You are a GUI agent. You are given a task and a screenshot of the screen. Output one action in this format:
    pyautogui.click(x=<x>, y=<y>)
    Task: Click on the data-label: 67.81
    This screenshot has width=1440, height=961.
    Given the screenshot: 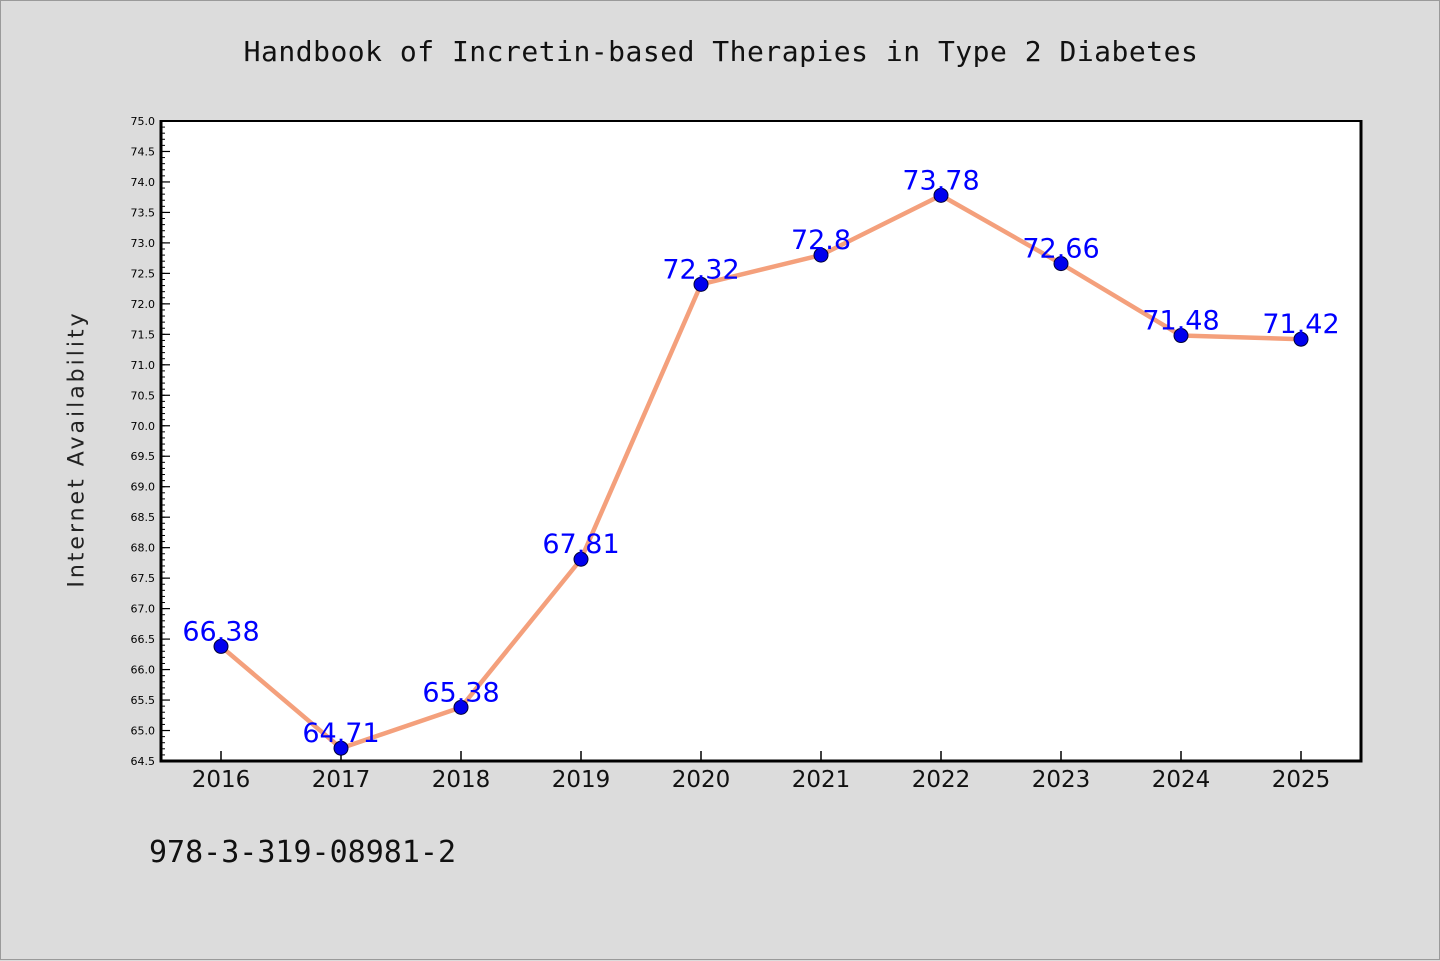 What is the action you would take?
    pyautogui.click(x=580, y=544)
    